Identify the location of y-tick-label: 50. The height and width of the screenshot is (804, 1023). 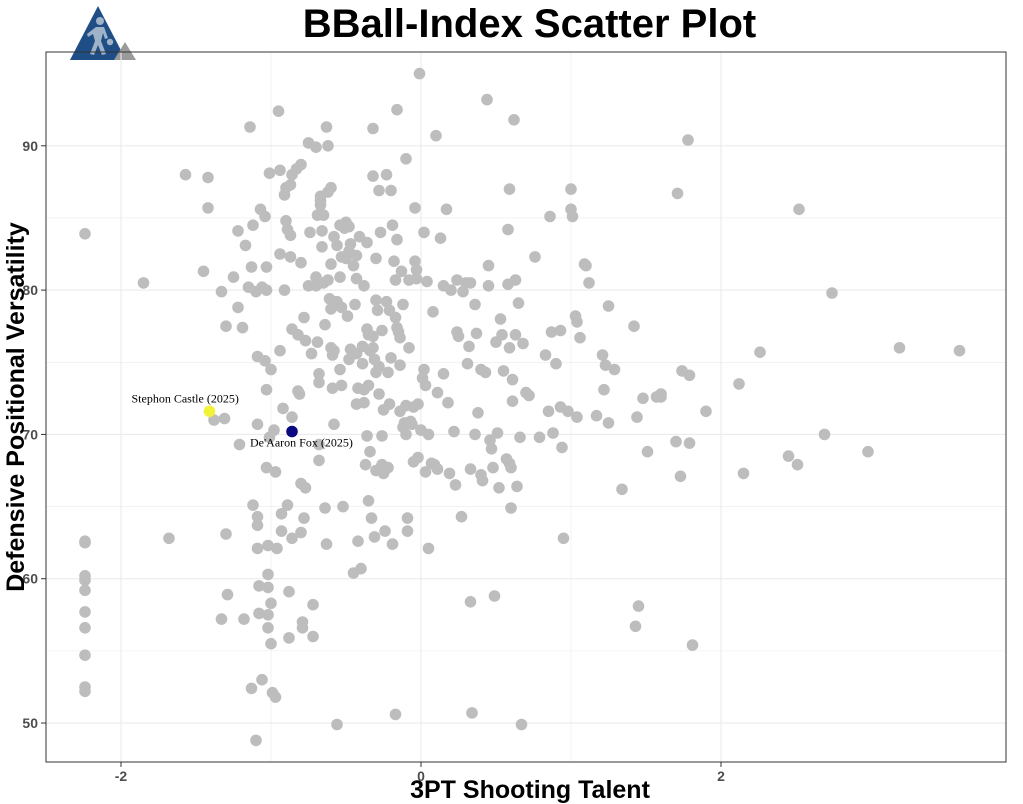
(30, 723).